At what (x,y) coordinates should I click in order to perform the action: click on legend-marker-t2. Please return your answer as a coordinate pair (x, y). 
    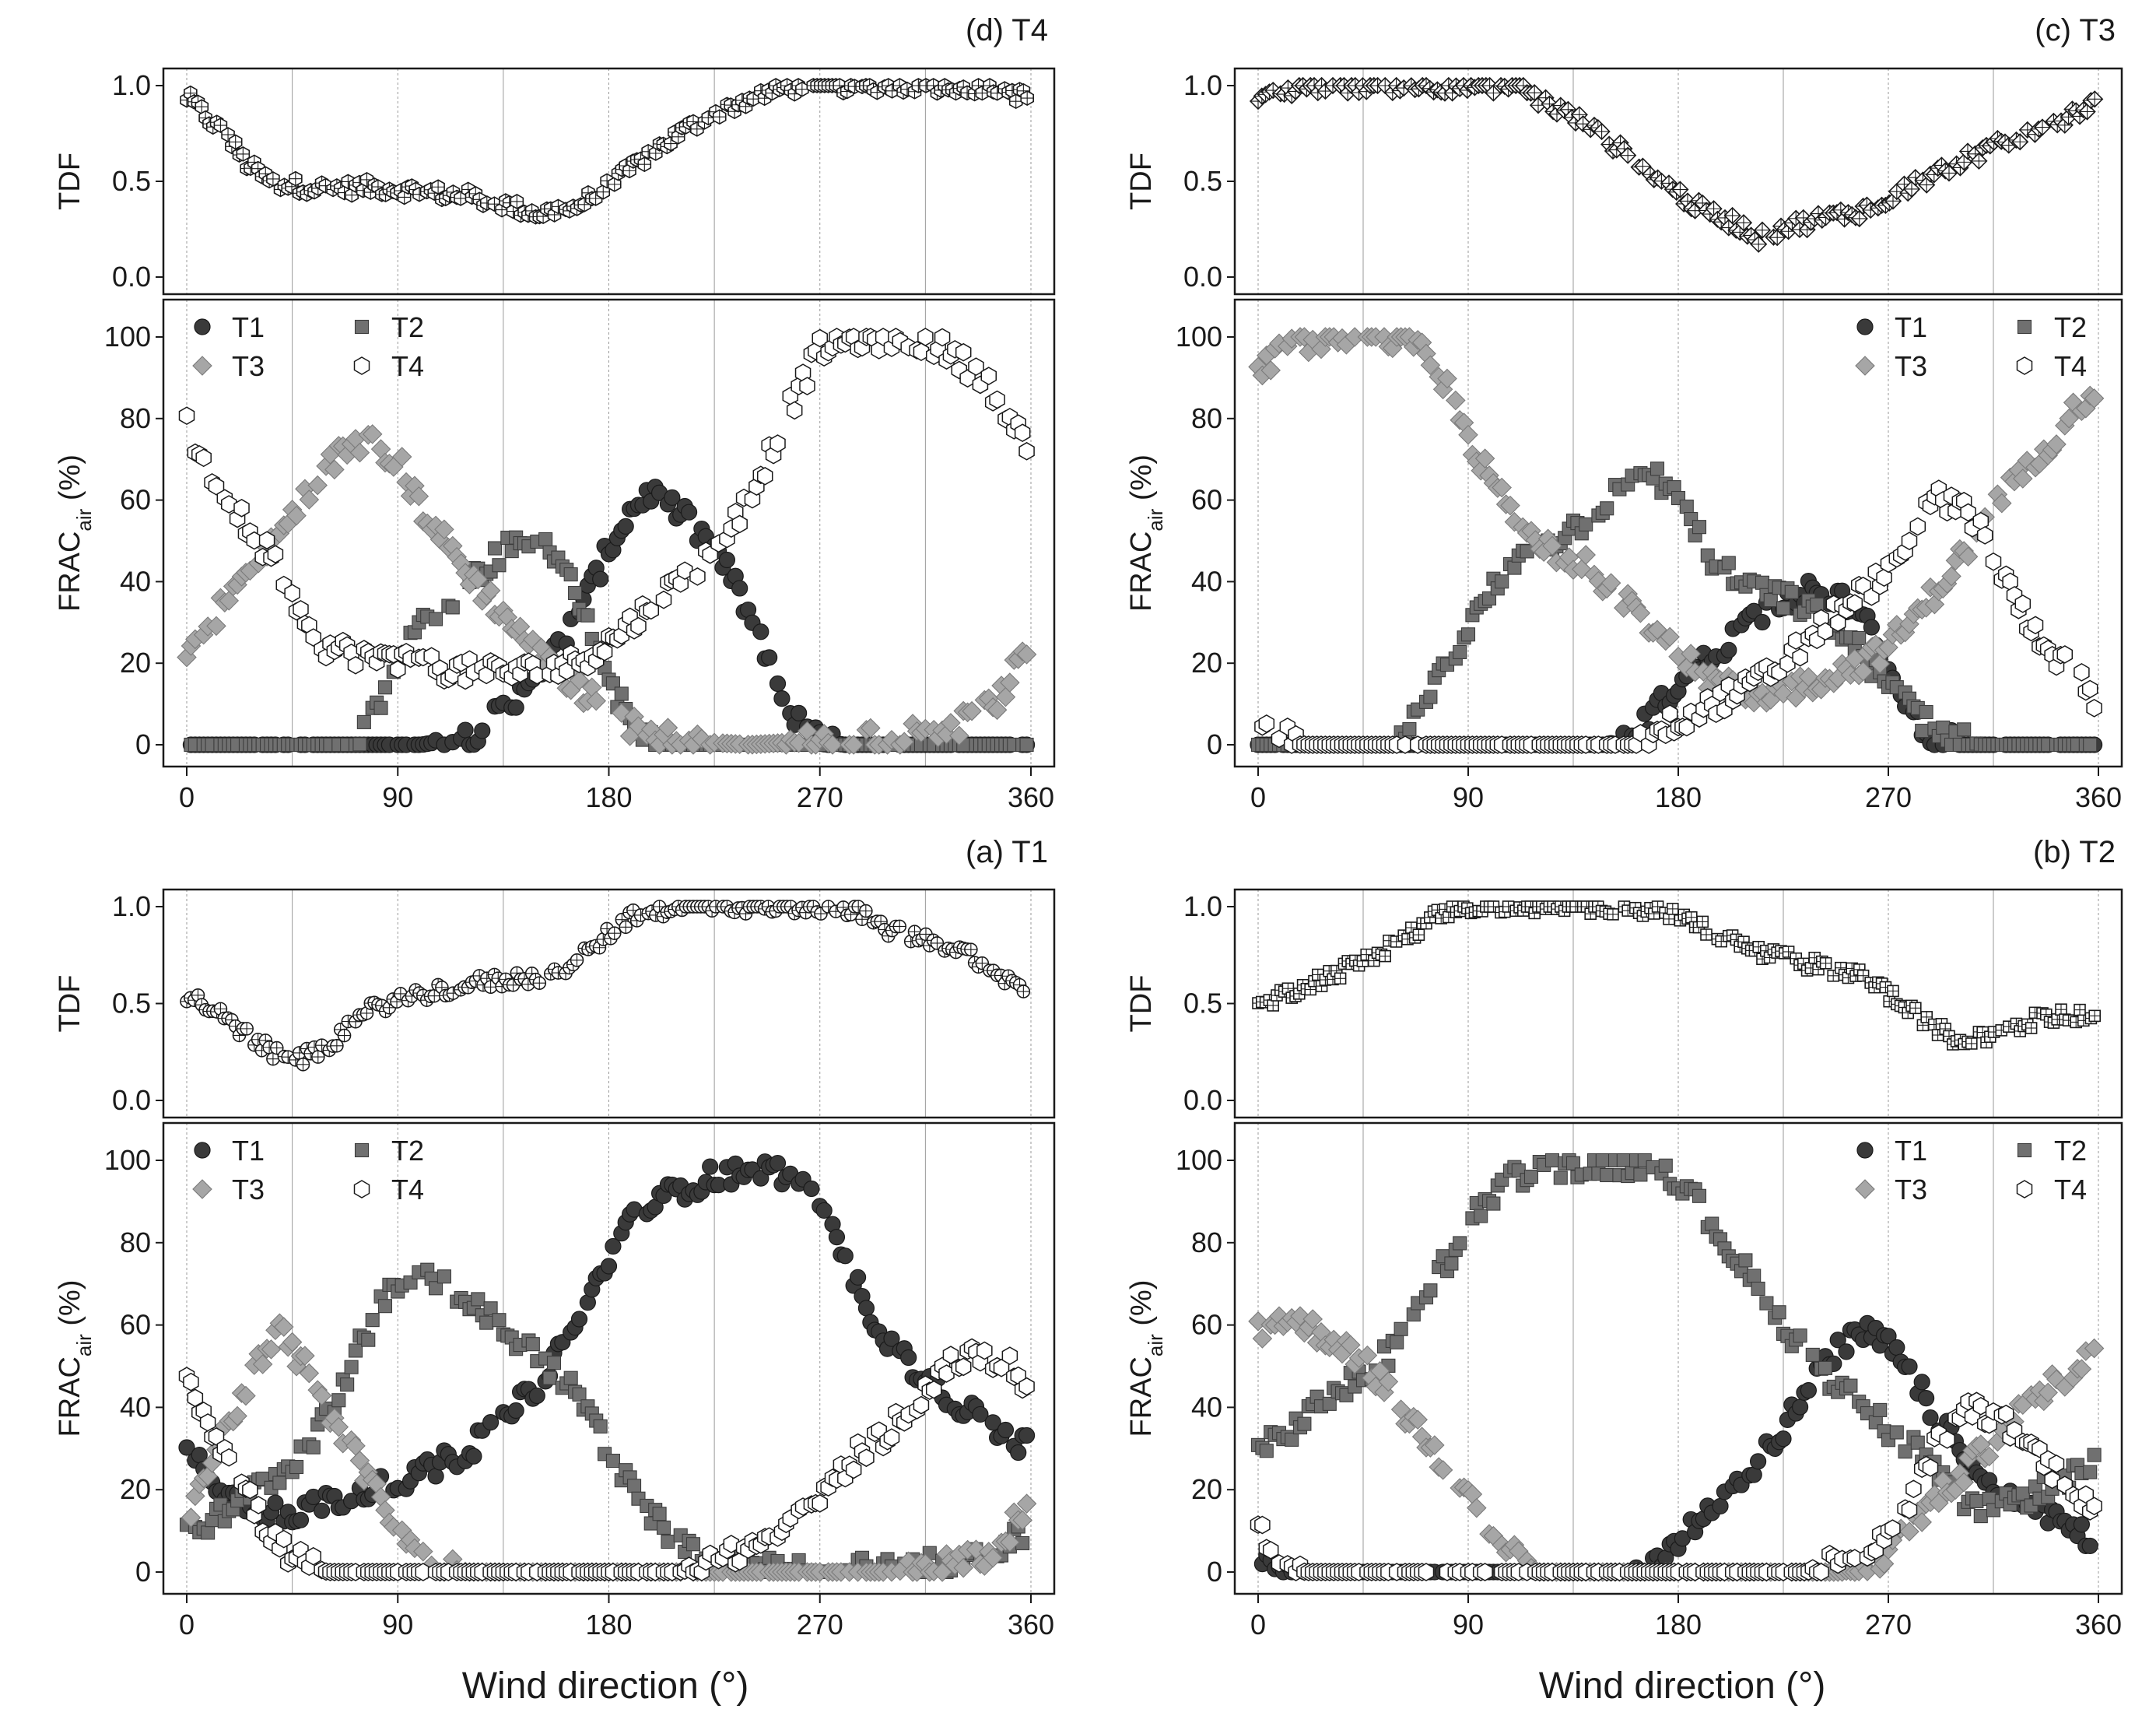
    Looking at the image, I should click on (2025, 327).